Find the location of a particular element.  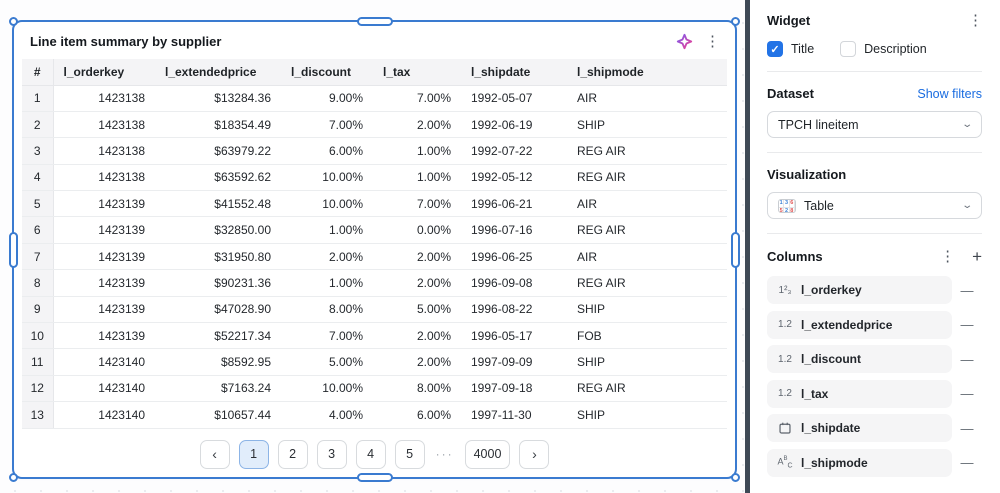

column-header-index: # is located at coordinates (38, 72).